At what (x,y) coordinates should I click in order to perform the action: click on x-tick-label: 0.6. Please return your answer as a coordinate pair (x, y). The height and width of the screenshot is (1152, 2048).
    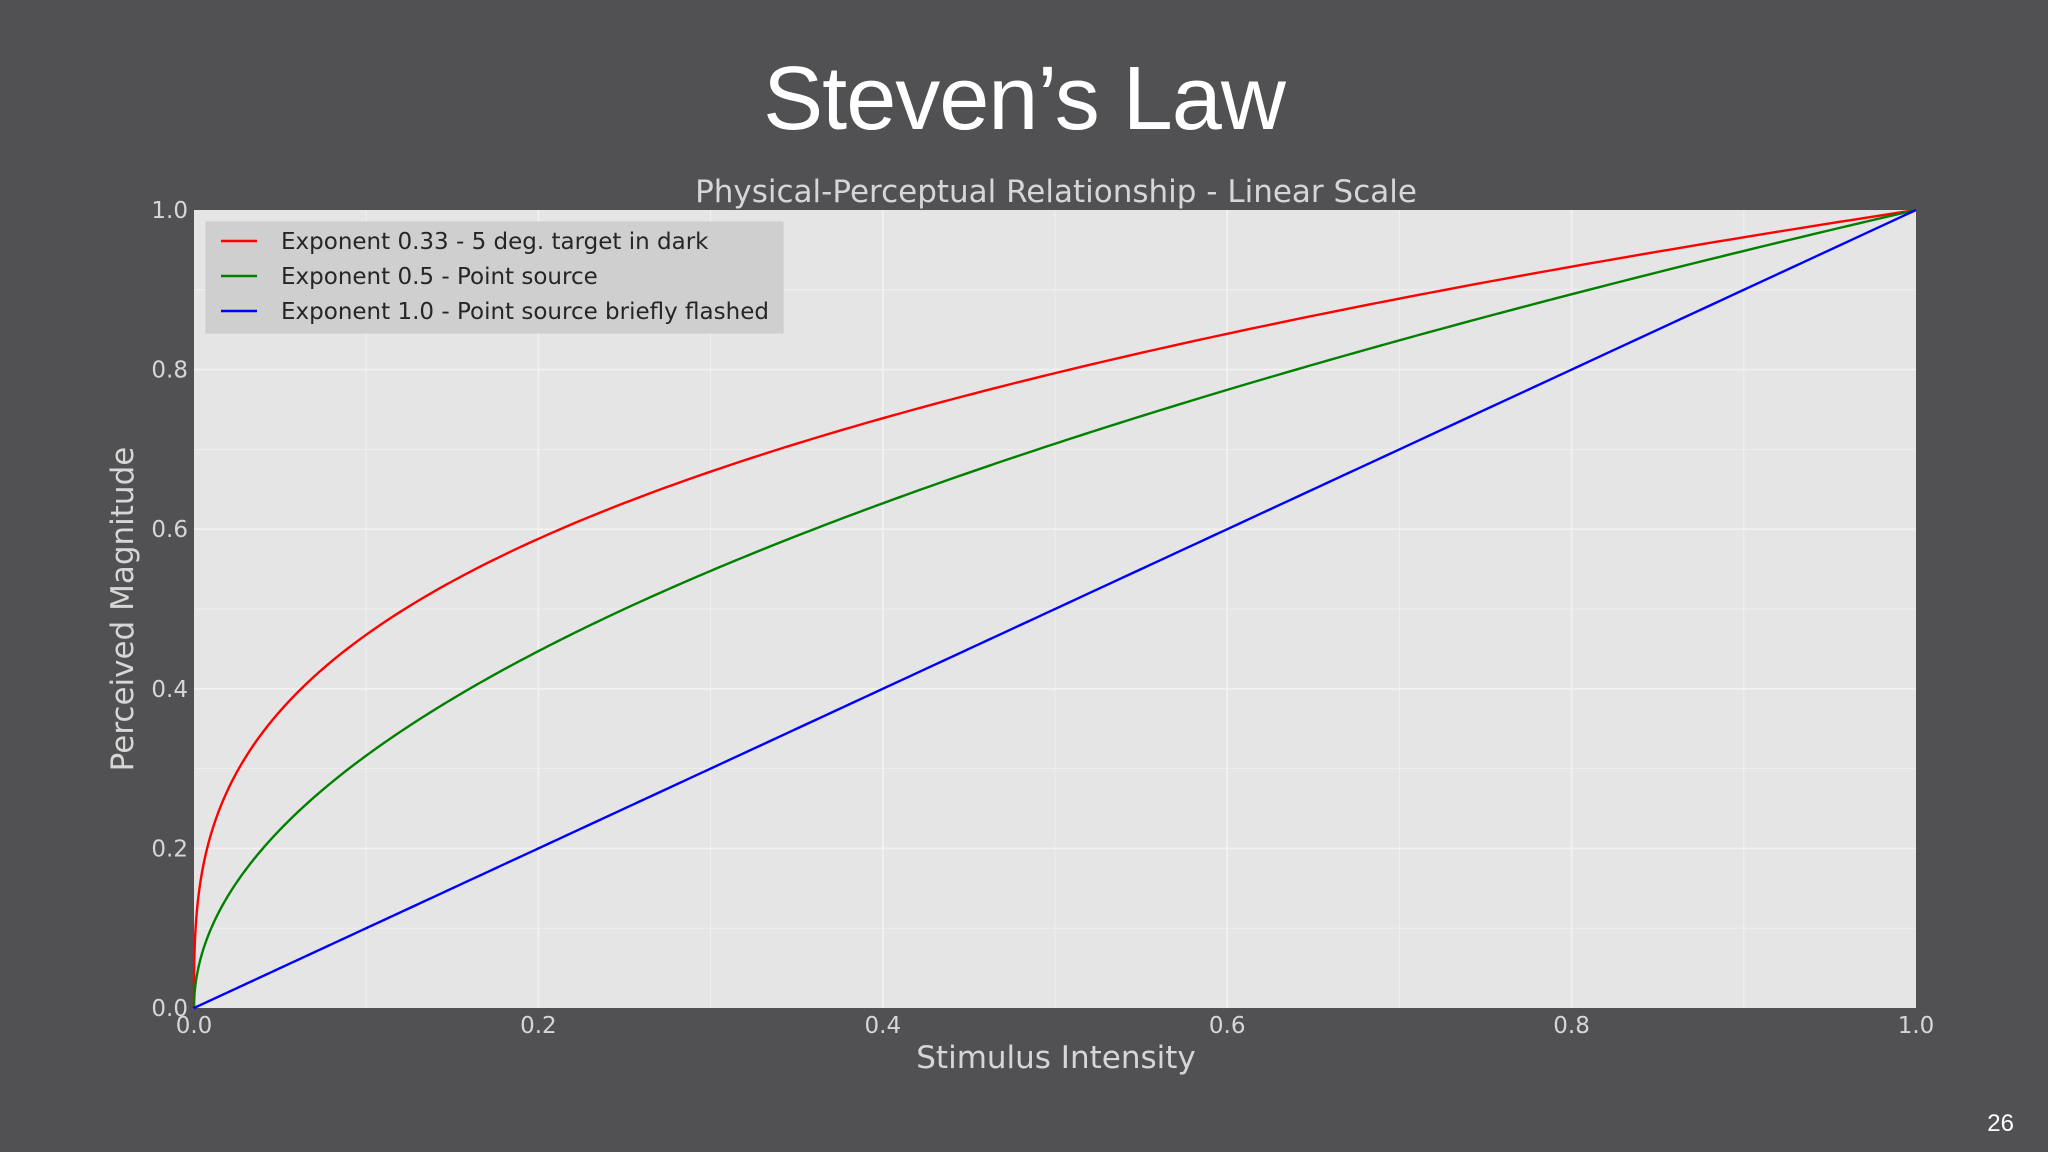
    Looking at the image, I should click on (1227, 1026).